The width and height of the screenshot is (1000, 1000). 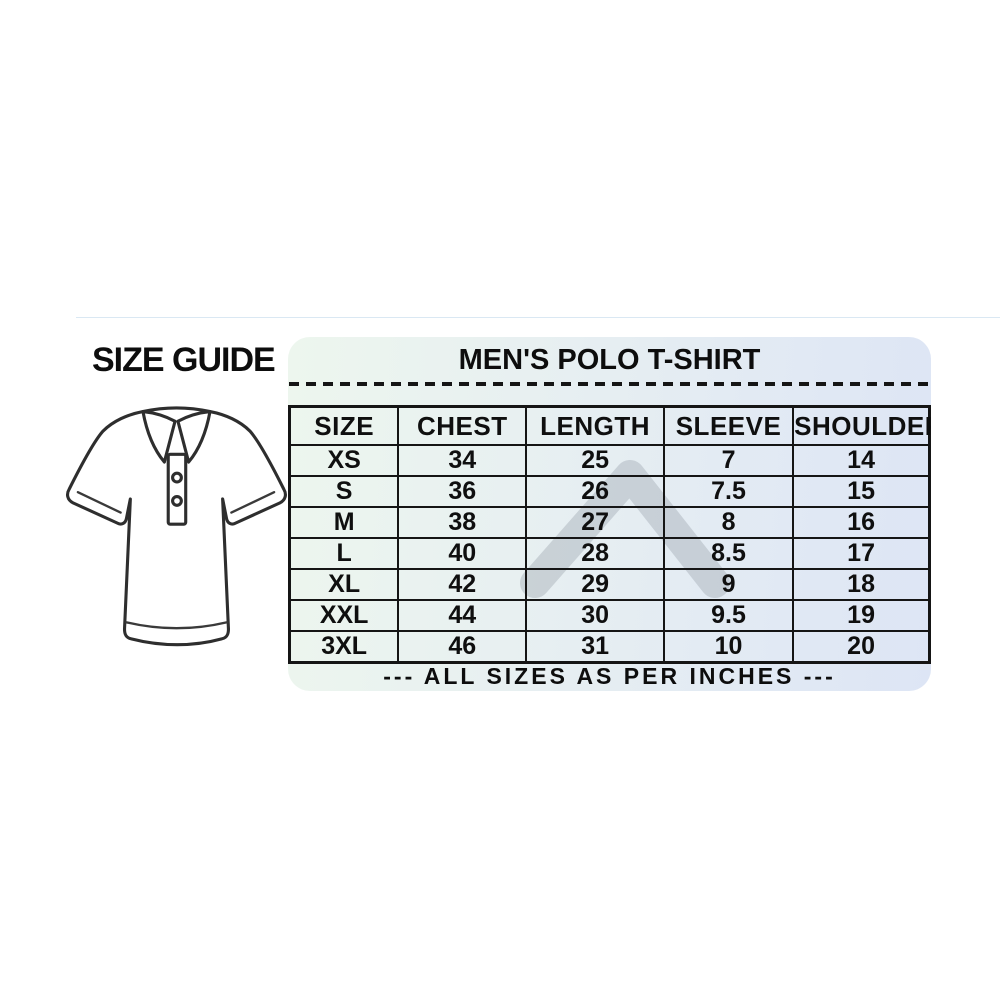 What do you see at coordinates (609, 360) in the screenshot?
I see `panel-title: MEN'S POLO T-SHIRT` at bounding box center [609, 360].